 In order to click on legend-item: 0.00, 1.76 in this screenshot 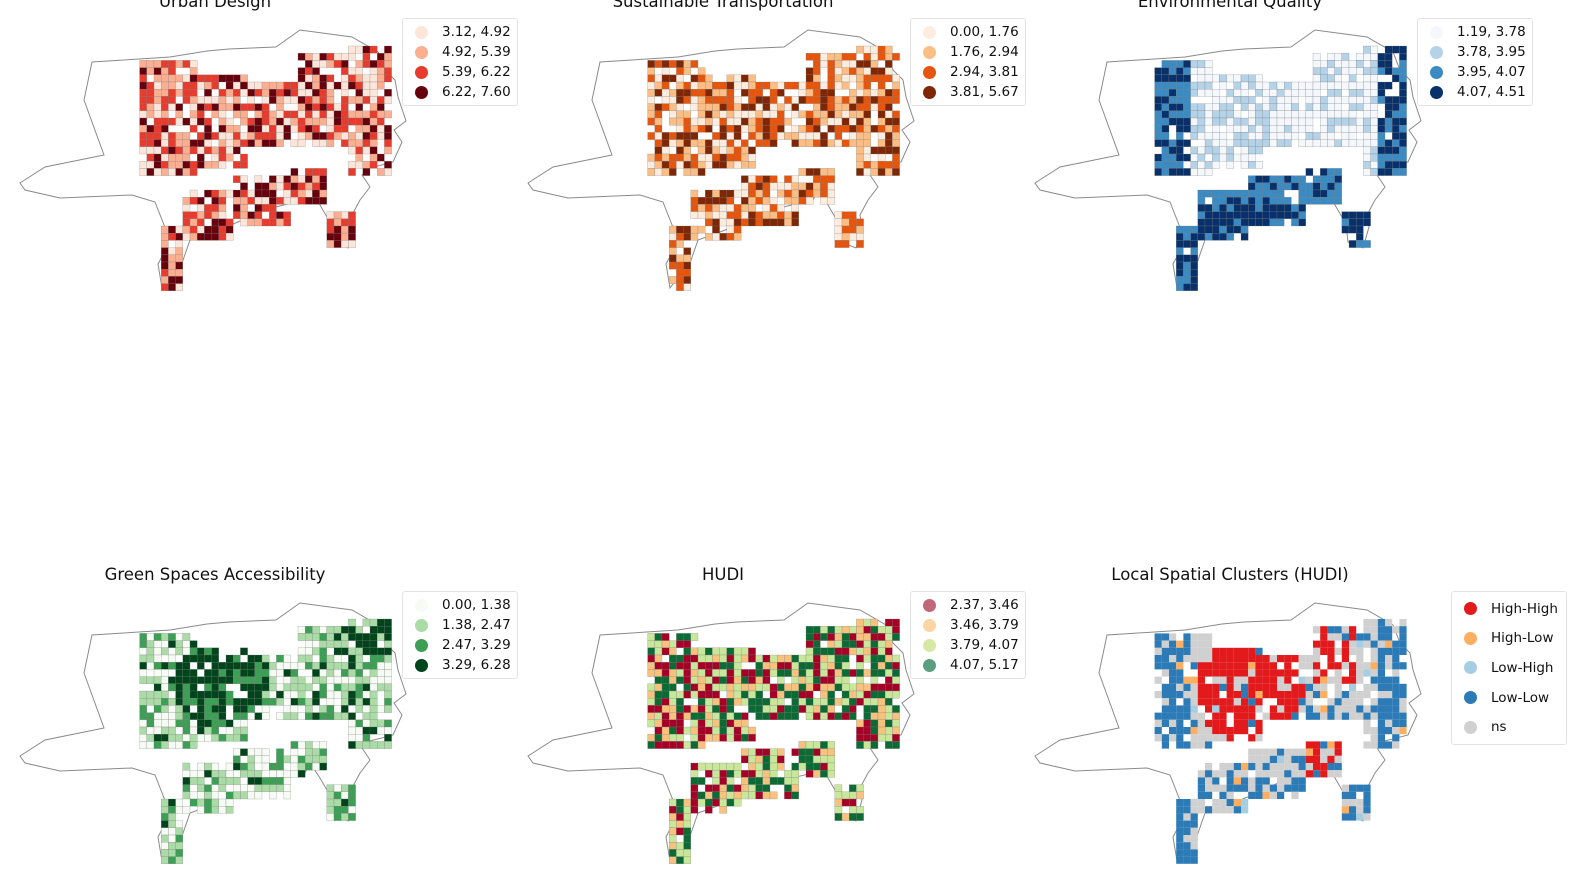, I will do `click(968, 32)`.